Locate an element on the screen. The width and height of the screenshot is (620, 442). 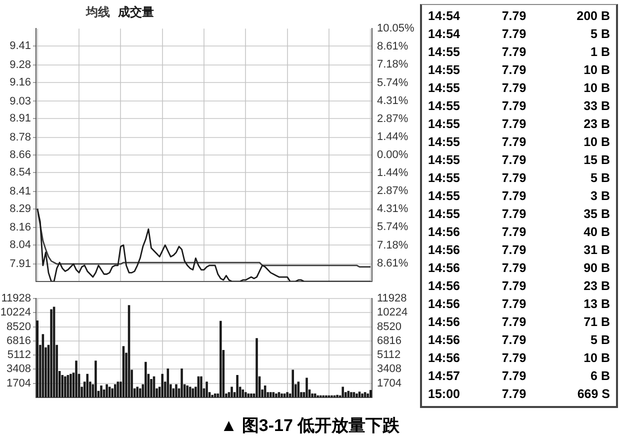
text: 14:56 7.79 10 B is located at coordinates (519, 358).